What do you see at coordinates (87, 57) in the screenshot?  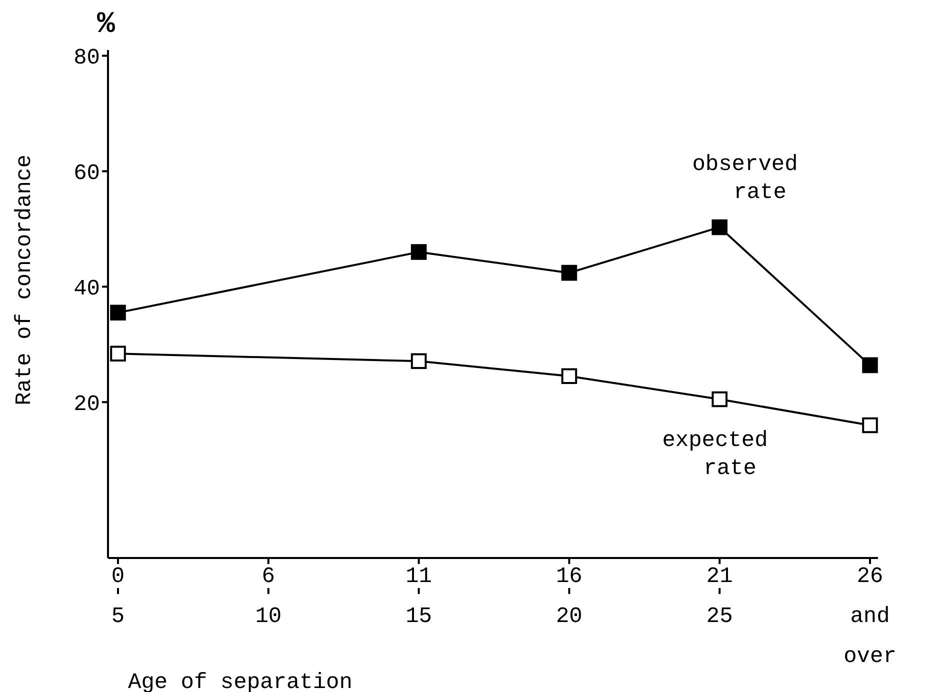 I see `y-tick-label: 80` at bounding box center [87, 57].